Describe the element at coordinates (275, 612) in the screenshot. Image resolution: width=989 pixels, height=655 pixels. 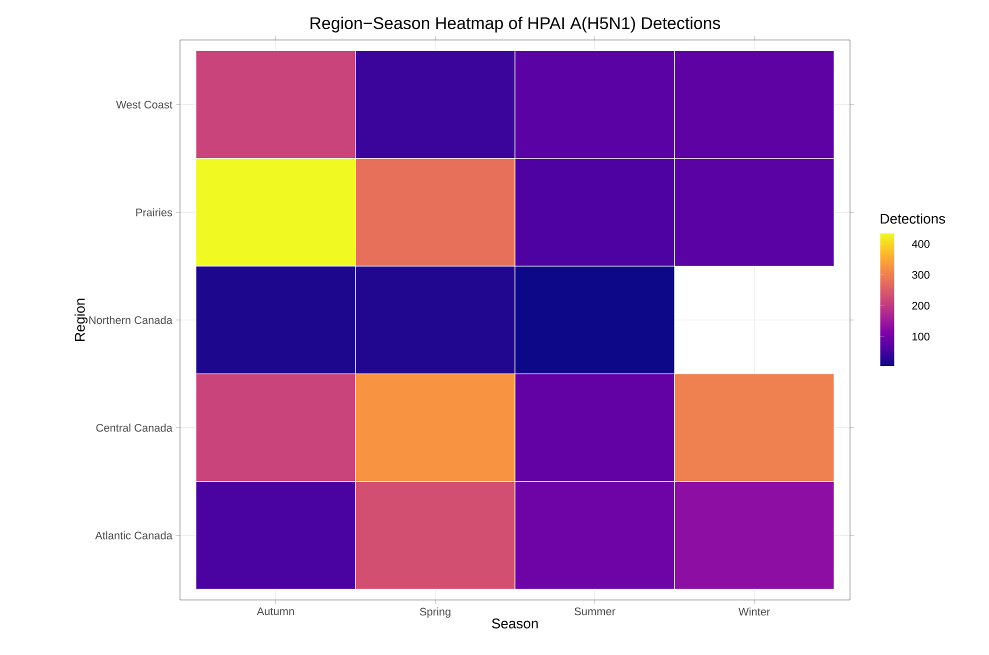
I see `x-tick-label: Autumn` at that location.